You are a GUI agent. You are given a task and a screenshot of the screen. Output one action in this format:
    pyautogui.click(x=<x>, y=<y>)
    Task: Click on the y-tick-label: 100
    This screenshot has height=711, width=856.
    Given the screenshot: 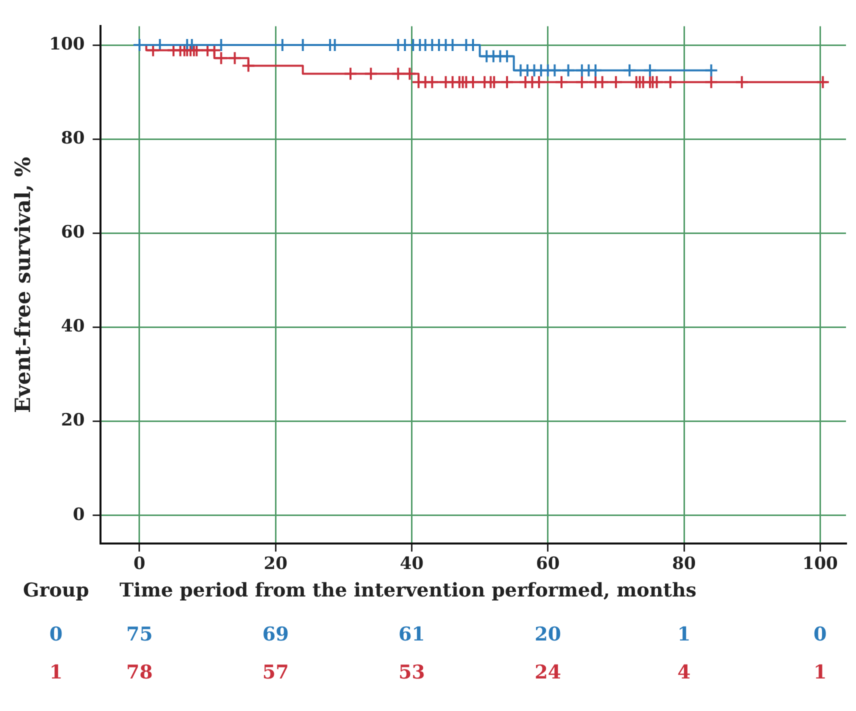 What is the action you would take?
    pyautogui.click(x=67, y=44)
    